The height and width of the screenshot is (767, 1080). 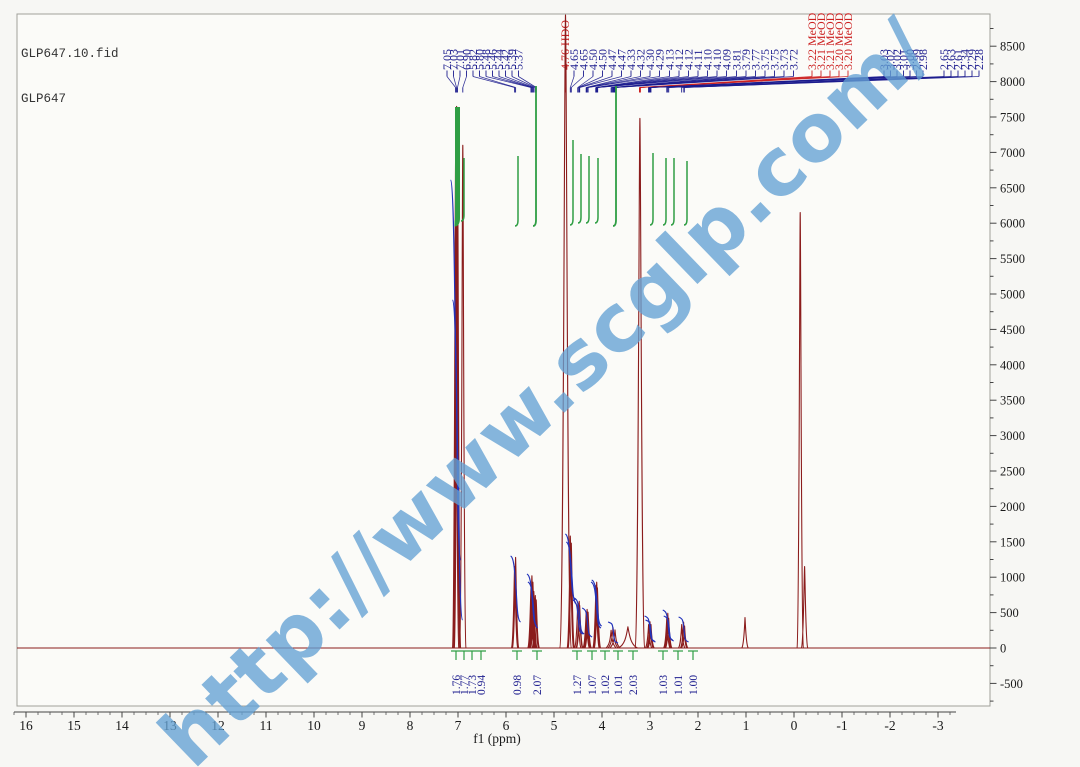 What do you see at coordinates (904, 59) in the screenshot?
I see `peak-label: 3.01` at bounding box center [904, 59].